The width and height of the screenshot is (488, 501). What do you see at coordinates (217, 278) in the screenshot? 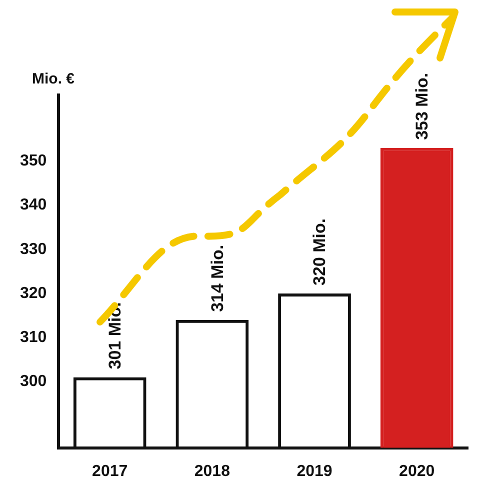
I see `data-label: 314 Mio.` at bounding box center [217, 278].